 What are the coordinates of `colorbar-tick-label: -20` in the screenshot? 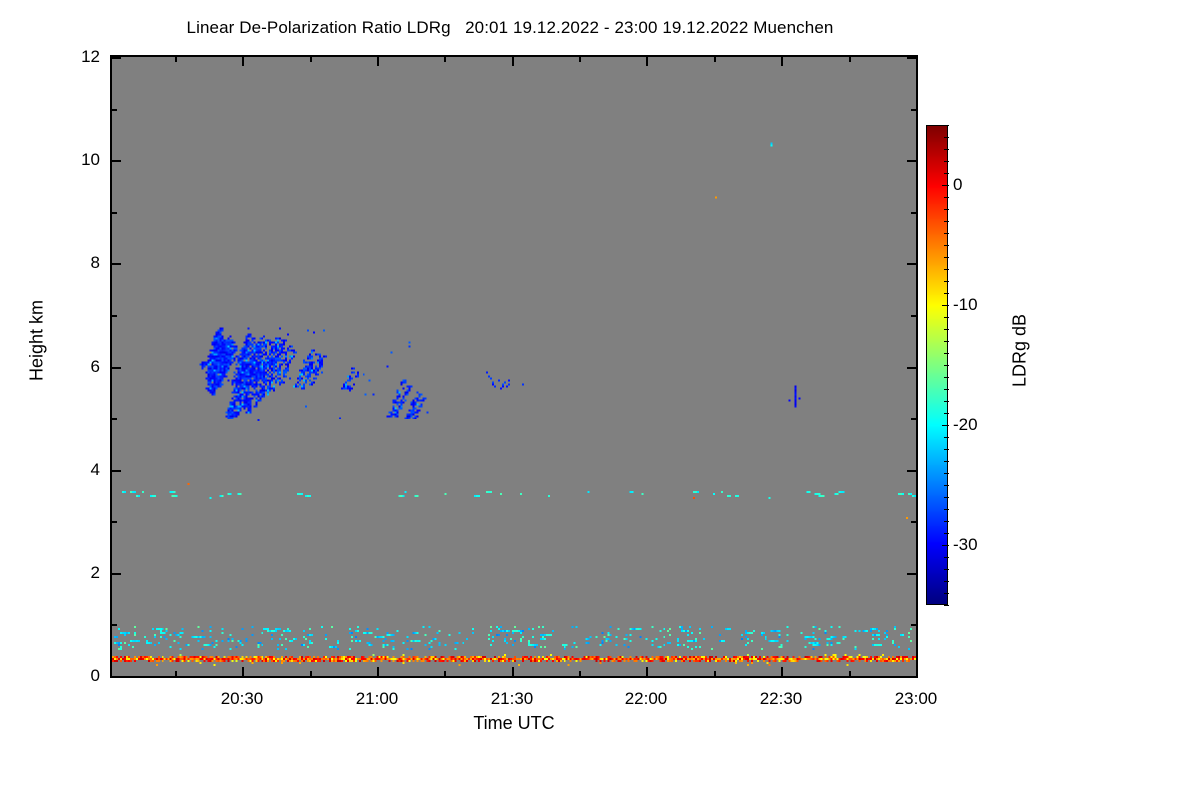 It's located at (965, 424).